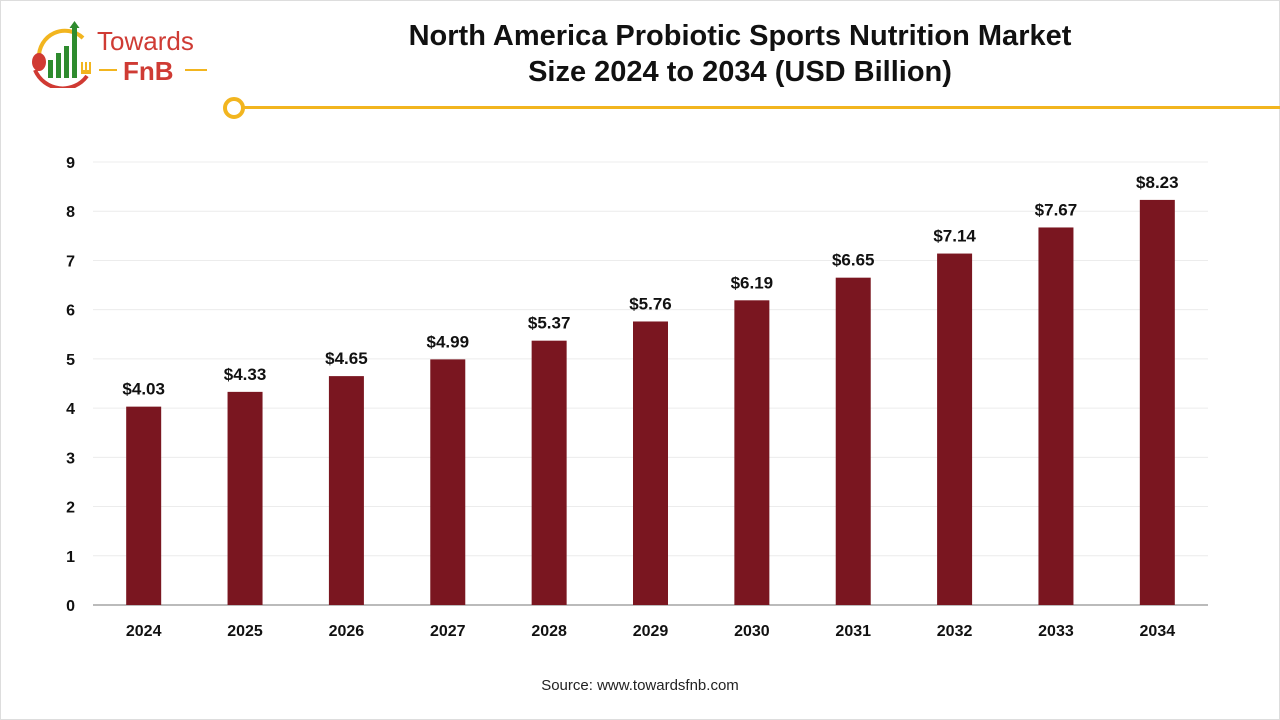 The image size is (1280, 720). Describe the element at coordinates (70, 409) in the screenshot. I see `y-tick-label: 4` at that location.